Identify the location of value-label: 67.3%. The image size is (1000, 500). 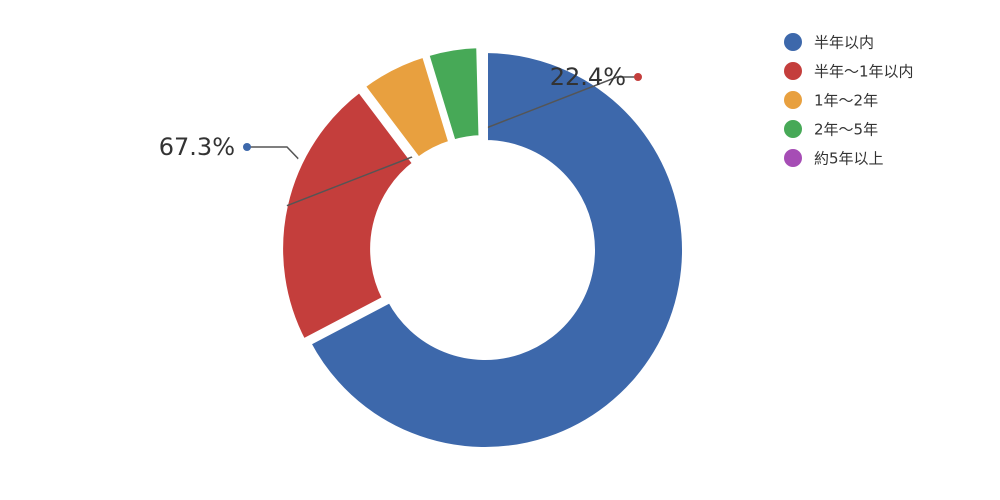
(197, 147).